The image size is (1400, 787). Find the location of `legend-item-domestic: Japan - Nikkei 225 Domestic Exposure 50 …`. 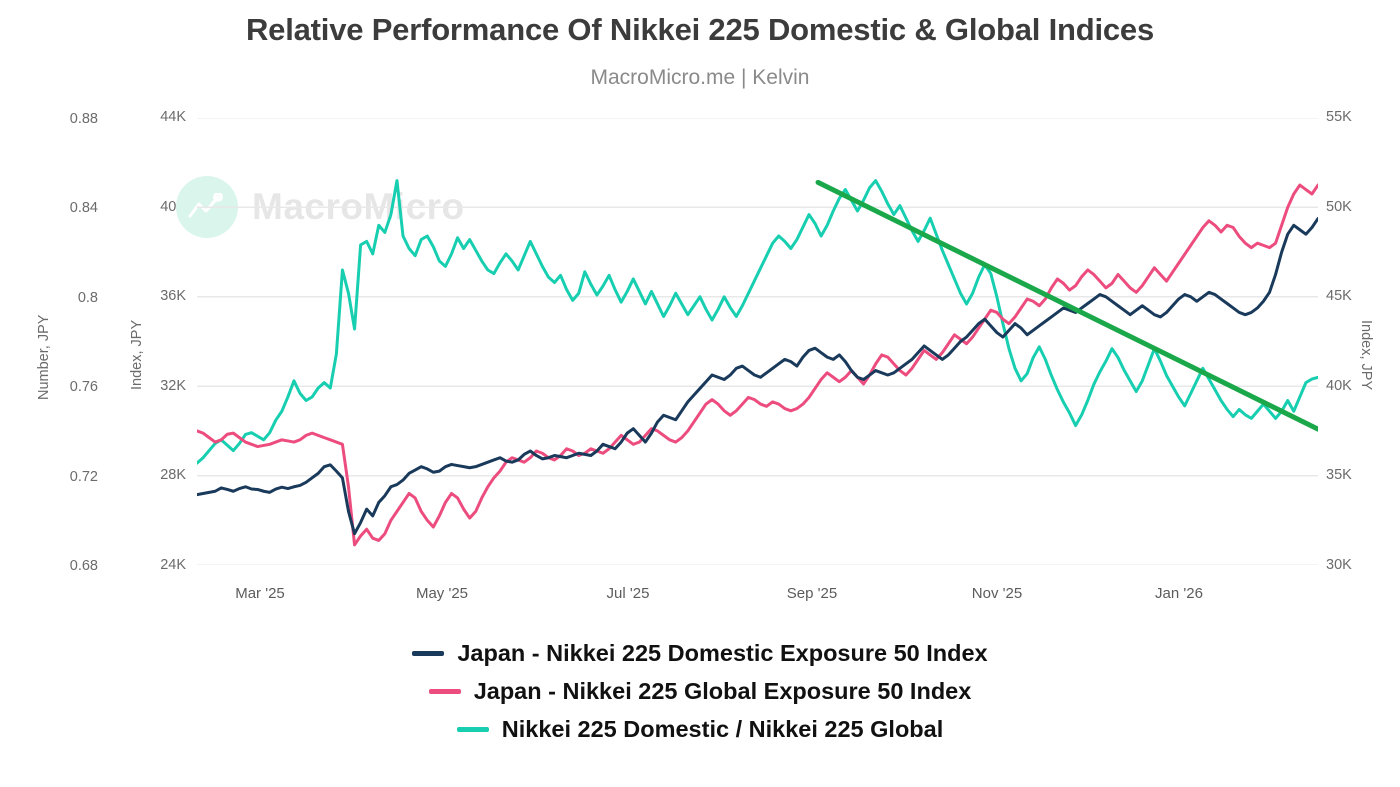

legend-item-domestic: Japan - Nikkei 225 Domestic Exposure 50 … is located at coordinates (700, 653).